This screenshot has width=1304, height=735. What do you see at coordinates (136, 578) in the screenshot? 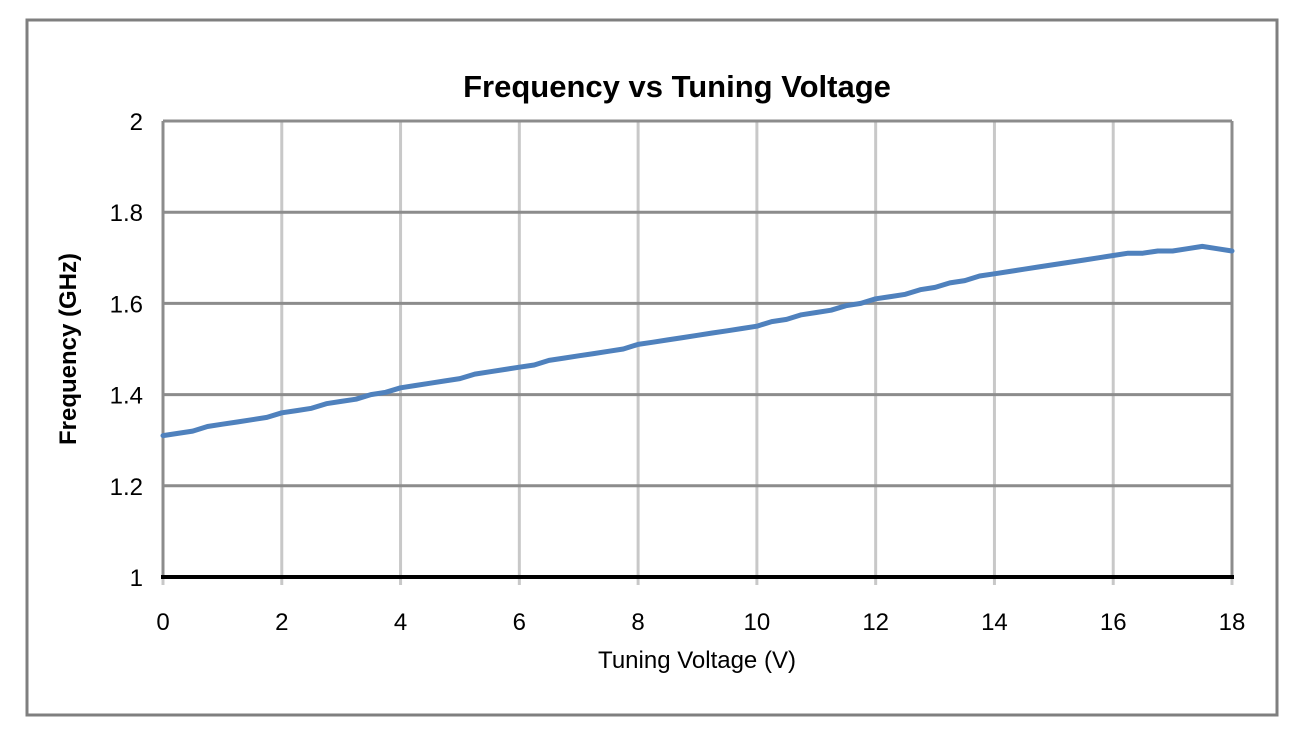
I see `y-tick-label: 1` at bounding box center [136, 578].